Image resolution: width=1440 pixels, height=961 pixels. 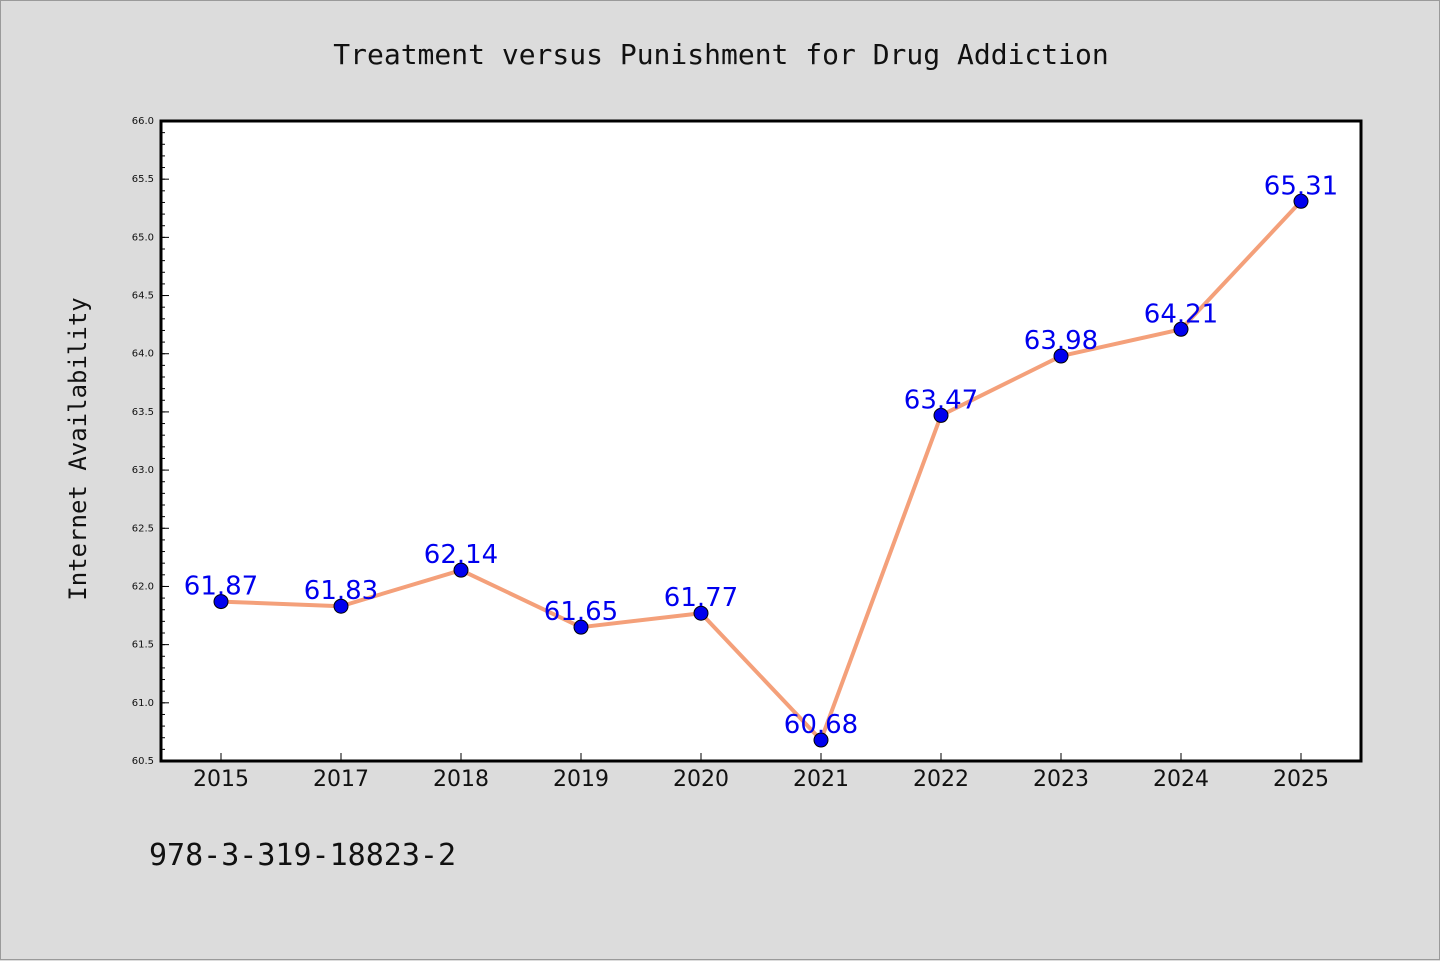 What do you see at coordinates (78, 448) in the screenshot?
I see `y-axis-label: Internet Availability` at bounding box center [78, 448].